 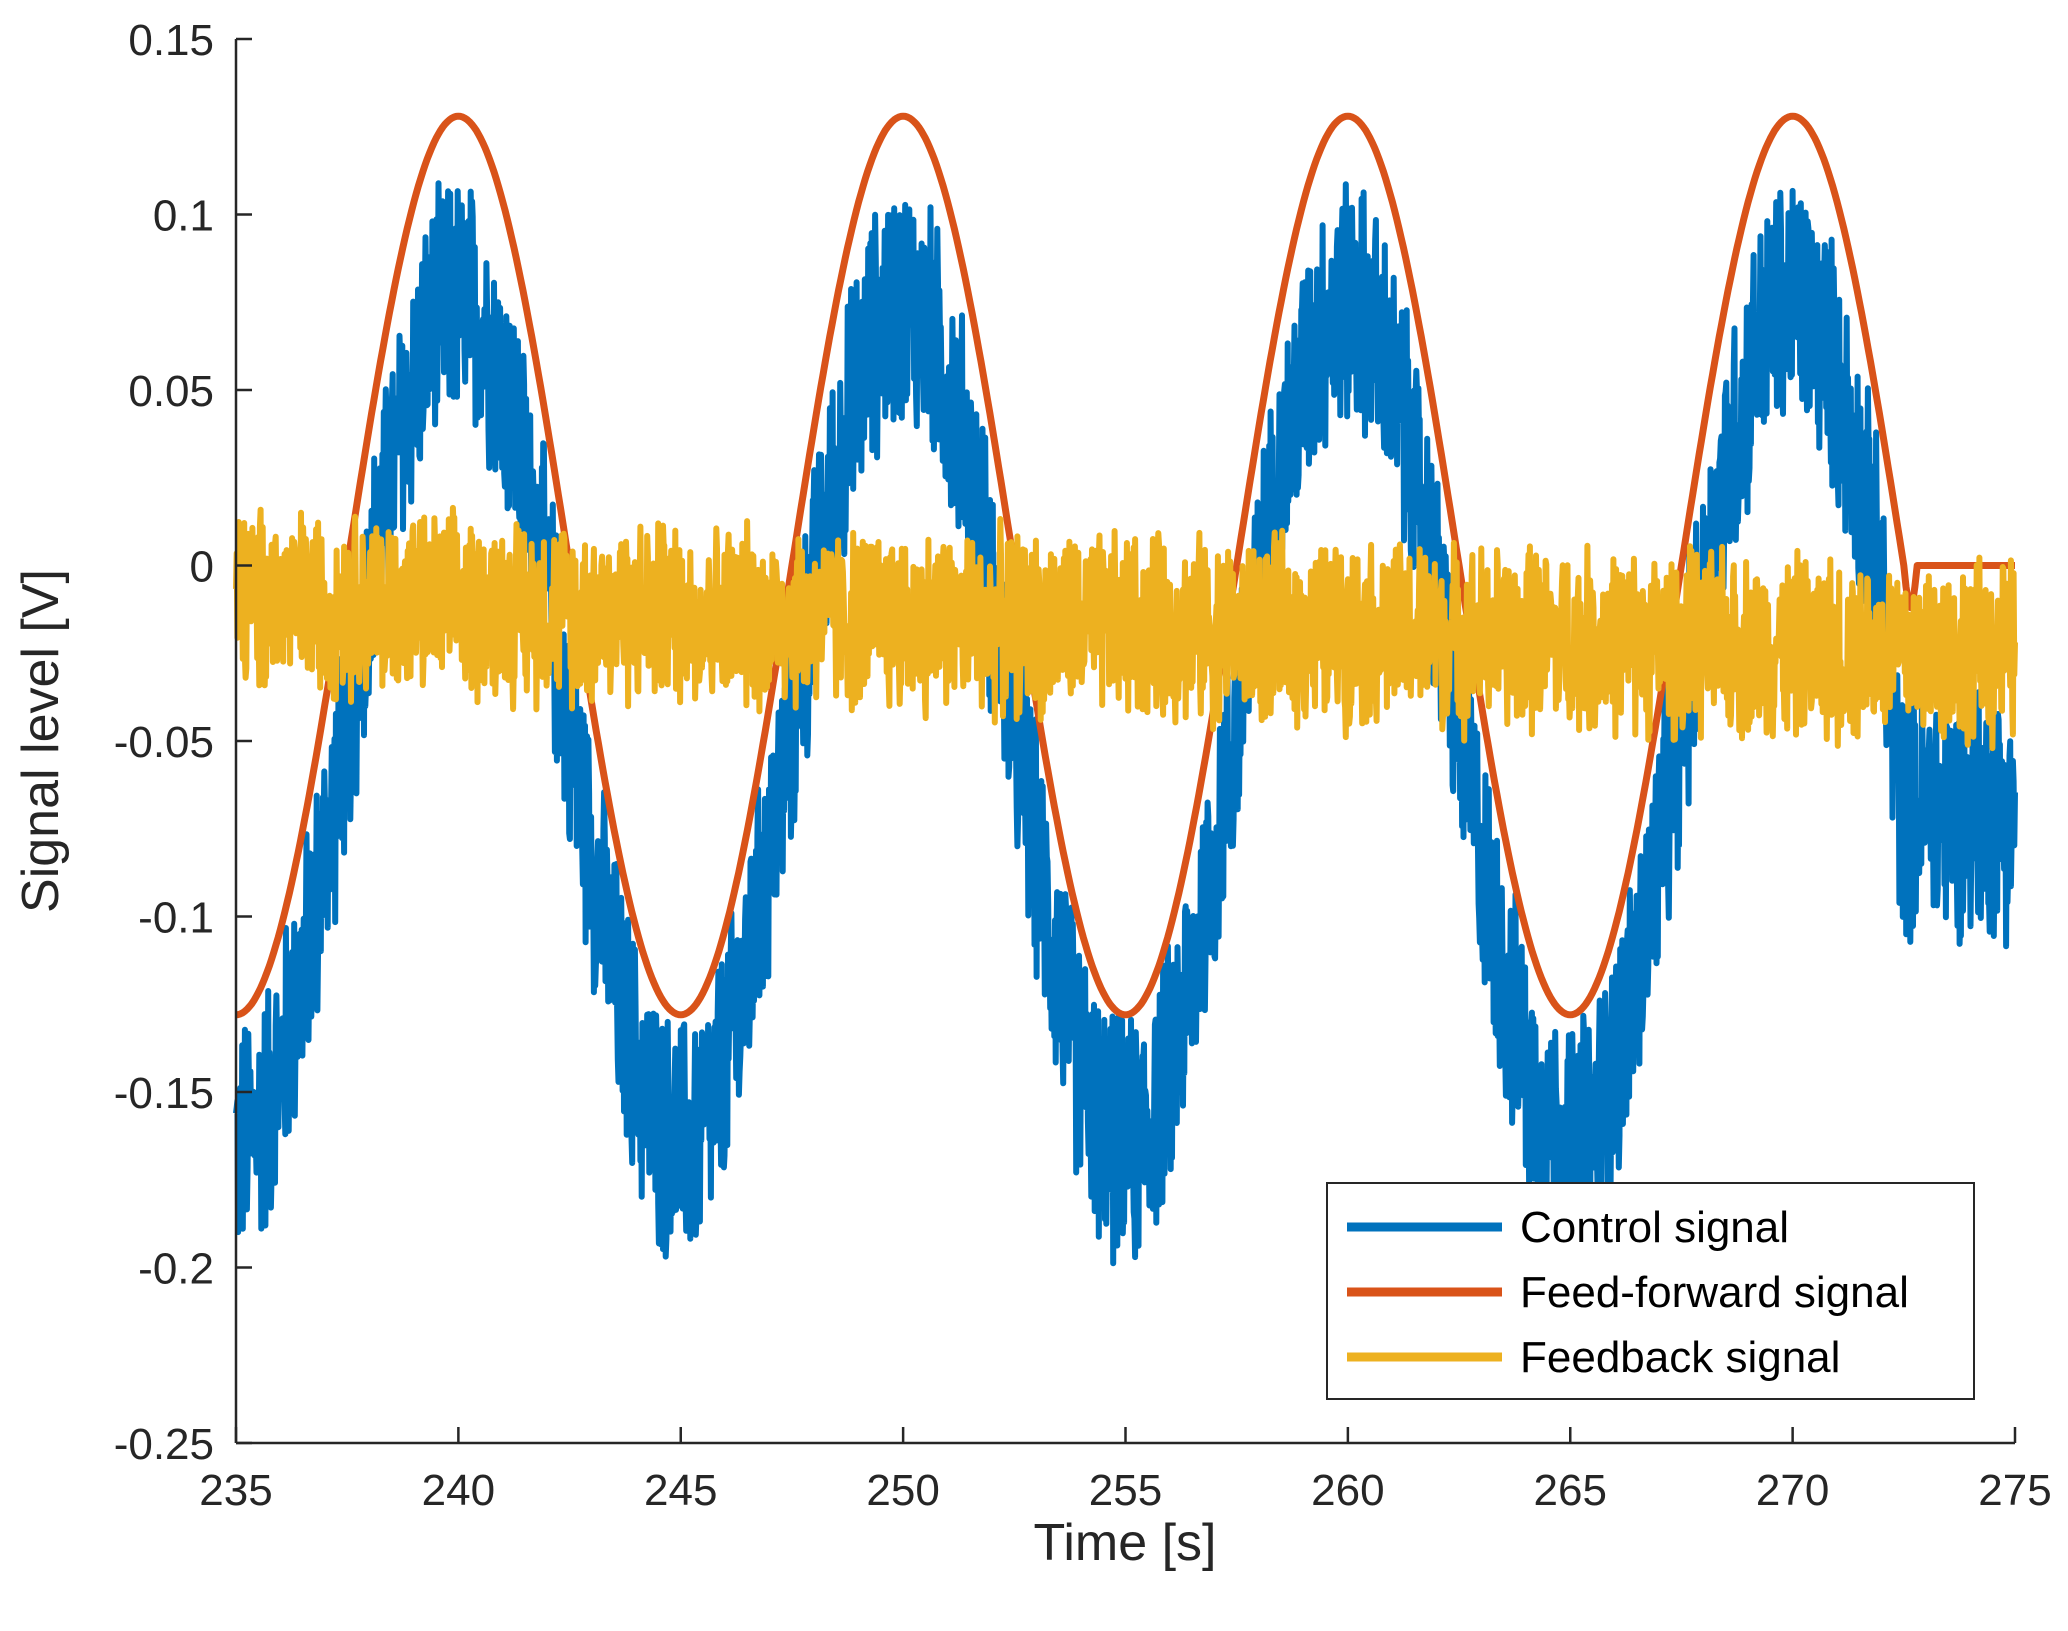 I want to click on y-tick-label: -0.1, so click(x=176, y=918).